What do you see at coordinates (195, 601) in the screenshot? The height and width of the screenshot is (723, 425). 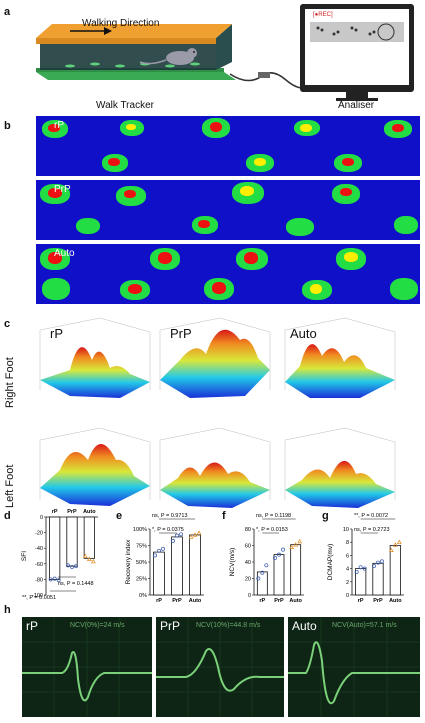 I see `category-label-e: Auto` at bounding box center [195, 601].